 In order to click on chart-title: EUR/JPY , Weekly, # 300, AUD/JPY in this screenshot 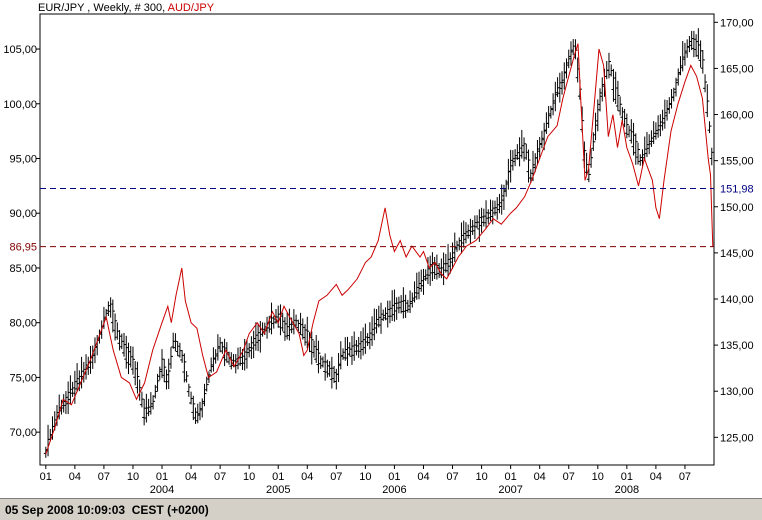, I will do `click(126, 8)`.